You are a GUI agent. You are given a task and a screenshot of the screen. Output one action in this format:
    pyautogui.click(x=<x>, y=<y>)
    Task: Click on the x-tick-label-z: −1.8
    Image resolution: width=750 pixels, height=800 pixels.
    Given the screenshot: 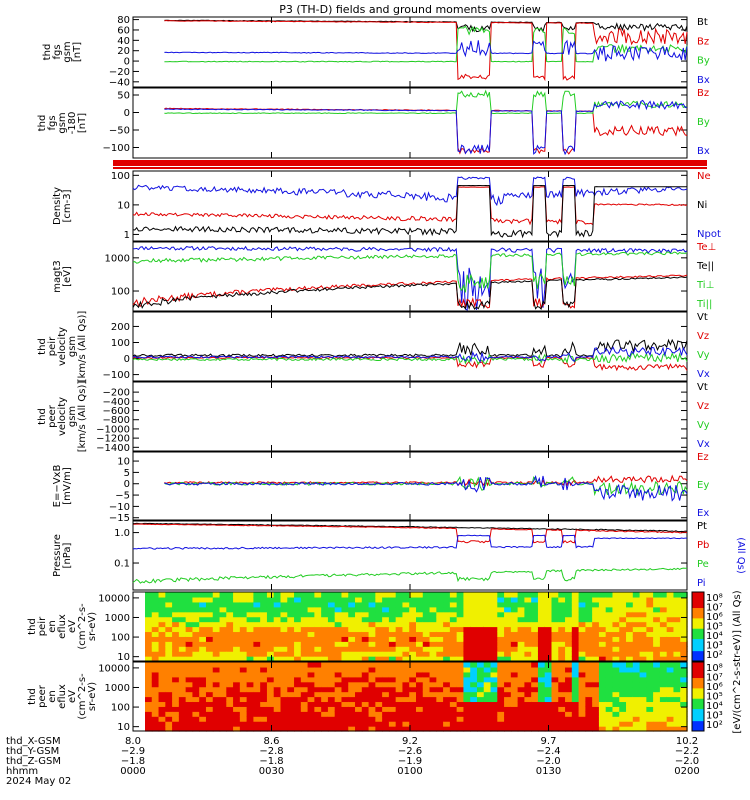 What is the action you would take?
    pyautogui.click(x=133, y=761)
    